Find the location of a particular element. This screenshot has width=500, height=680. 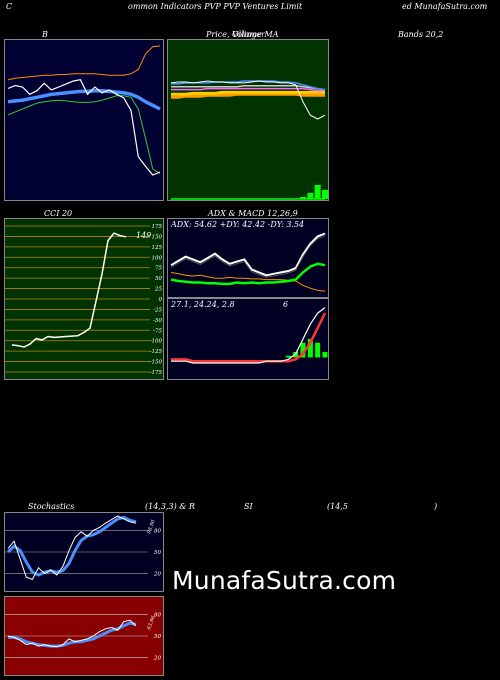

cci-tick-label: 150 is located at coordinates (157, 237).